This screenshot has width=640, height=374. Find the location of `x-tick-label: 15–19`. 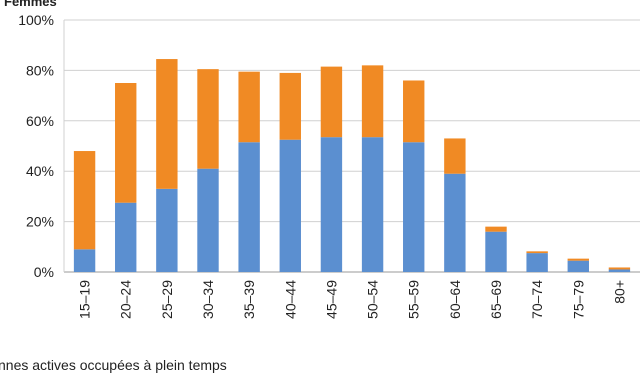

x-tick-label: 15–19 is located at coordinates (85, 299).